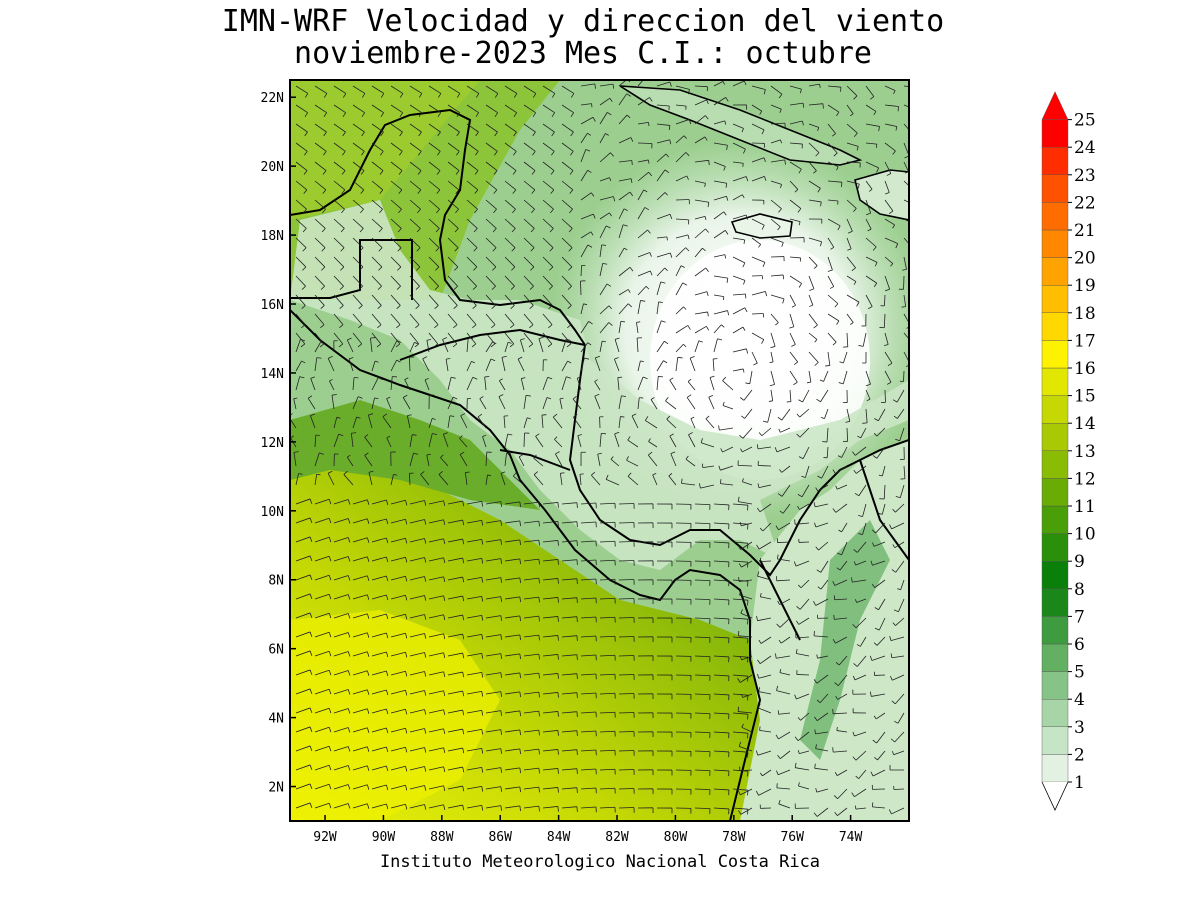 Image resolution: width=1200 pixels, height=900 pixels. I want to click on hispaniola-land, so click(881, 195).